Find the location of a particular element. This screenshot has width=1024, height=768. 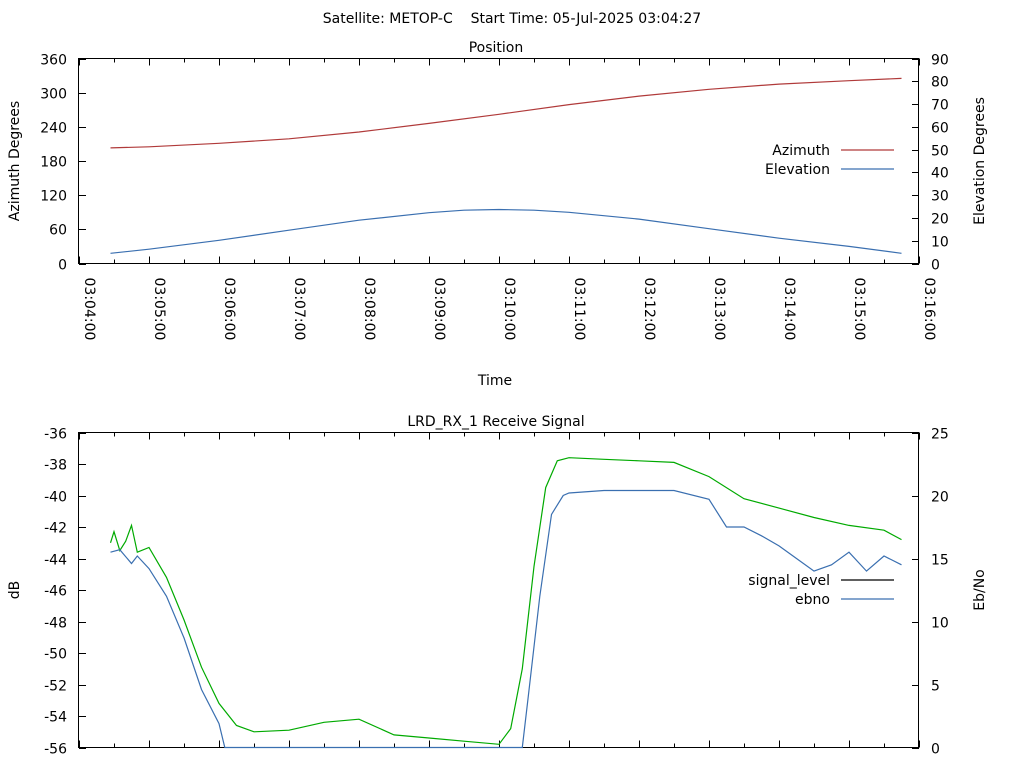

position-y-tick-label: 180 is located at coordinates (53, 163).